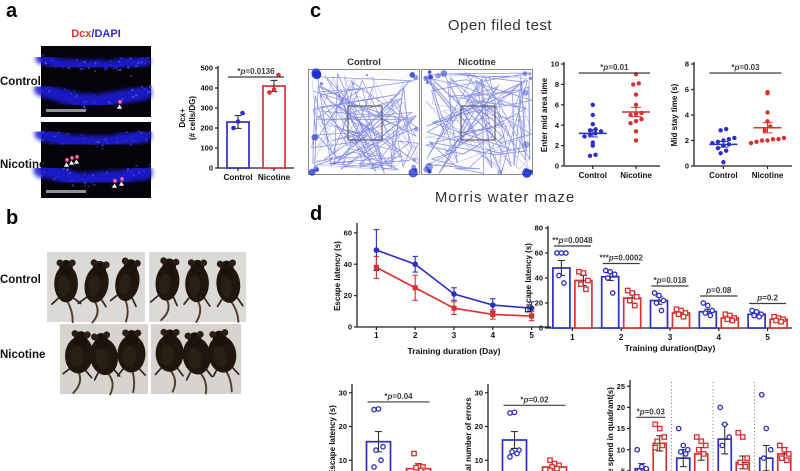 Image resolution: width=800 pixels, height=471 pixels. Describe the element at coordinates (256, 71) in the screenshot. I see `svg-text: *p=0.0136` at that location.